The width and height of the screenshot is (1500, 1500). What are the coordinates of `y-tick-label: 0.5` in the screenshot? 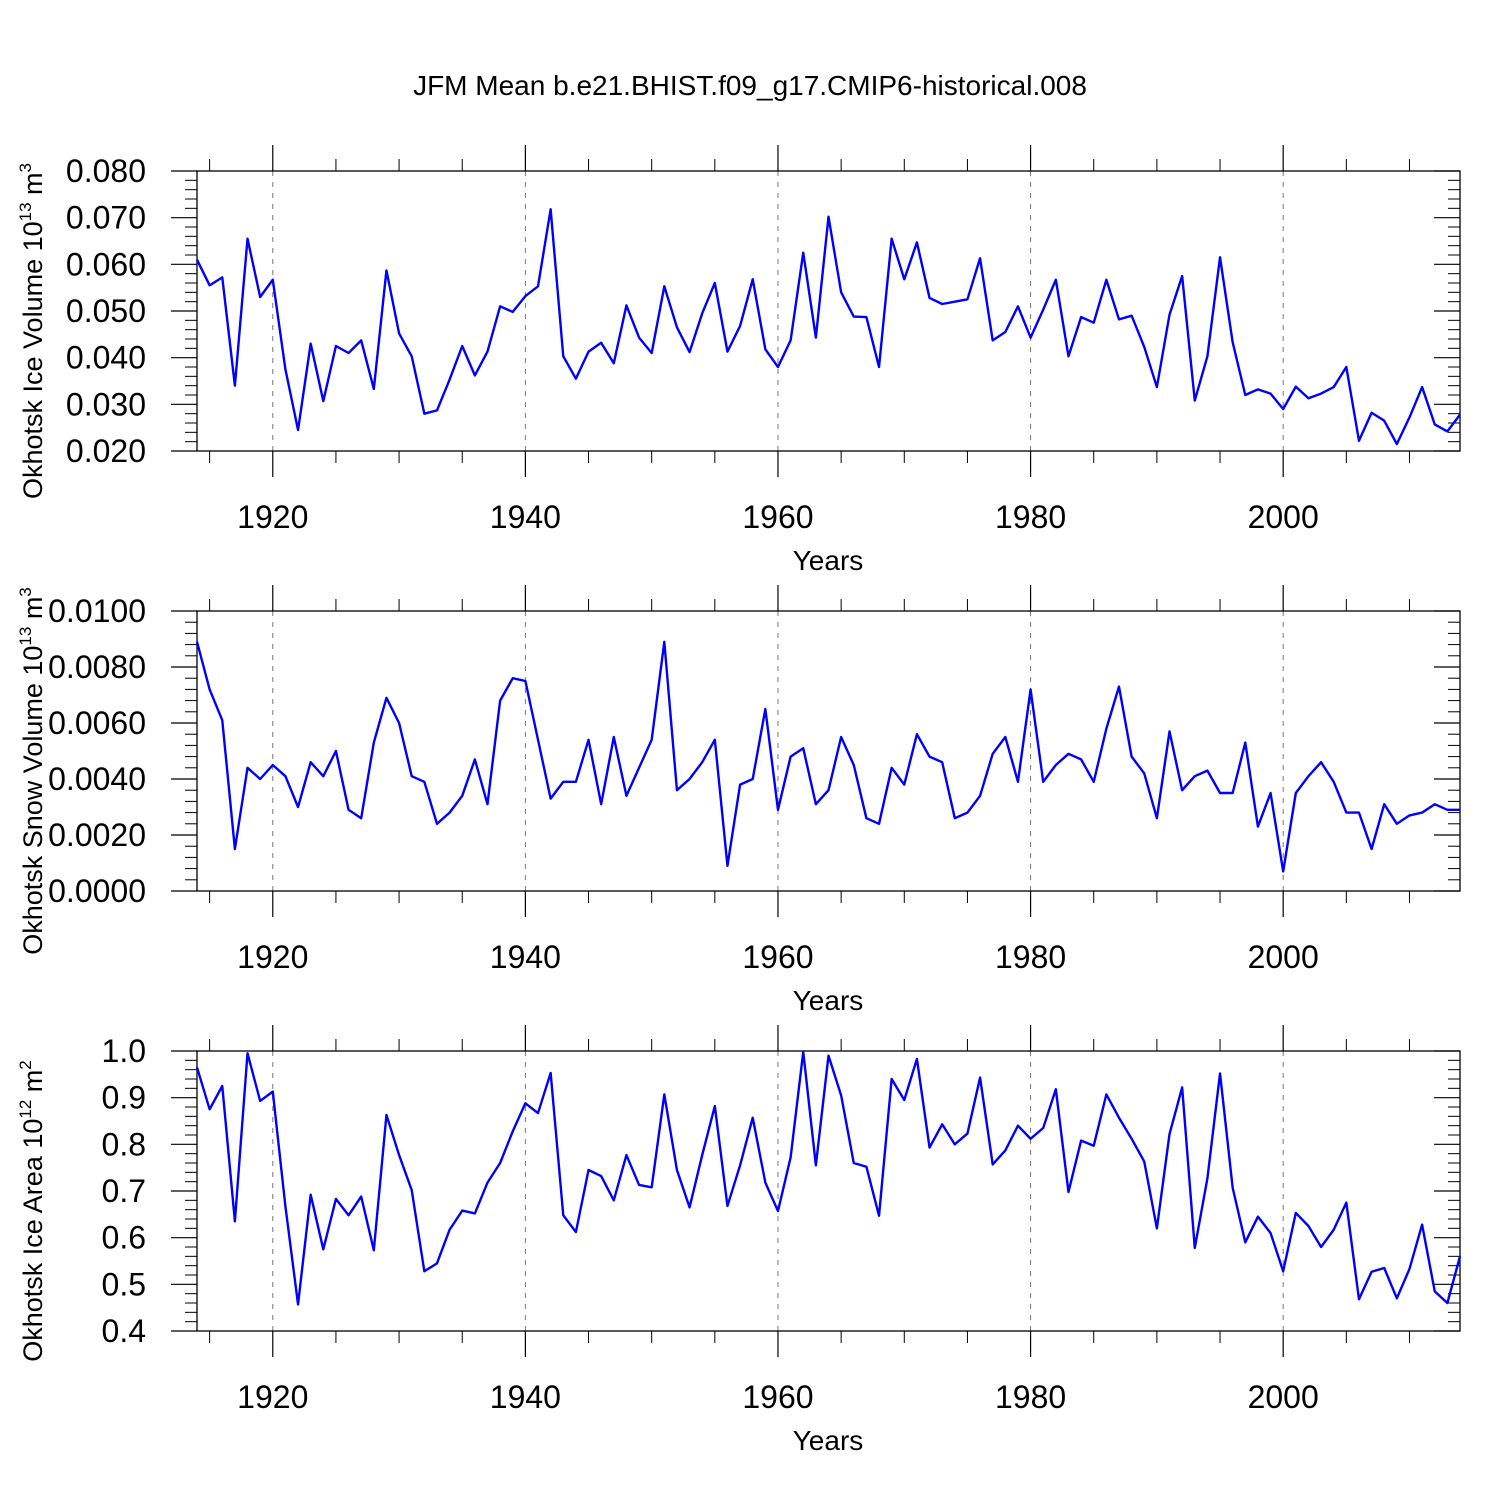 It's located at (124, 1284).